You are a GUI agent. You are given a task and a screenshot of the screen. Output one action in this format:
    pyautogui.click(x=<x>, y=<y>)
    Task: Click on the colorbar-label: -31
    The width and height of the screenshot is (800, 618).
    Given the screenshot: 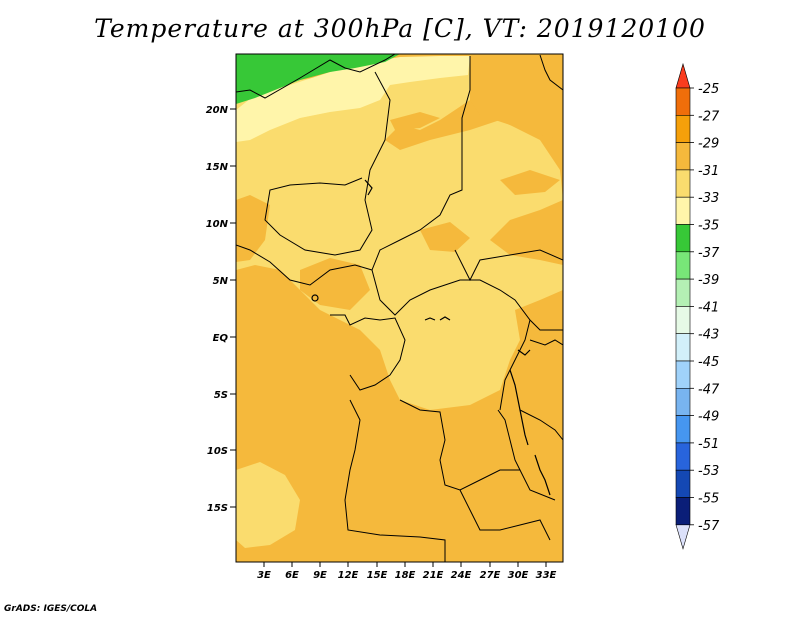 What is the action you would take?
    pyautogui.click(x=708, y=171)
    